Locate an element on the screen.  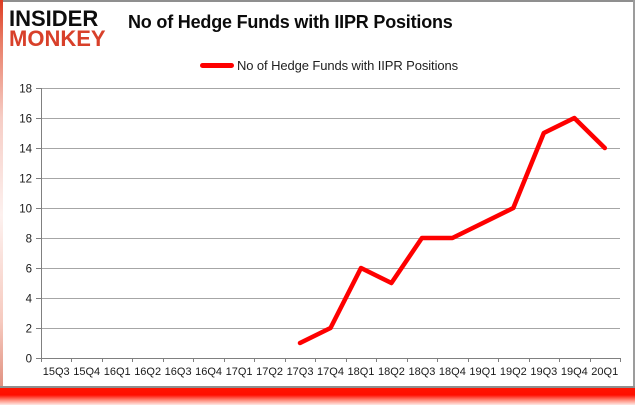
x-axis-label: 15Q4 is located at coordinates (86, 372).